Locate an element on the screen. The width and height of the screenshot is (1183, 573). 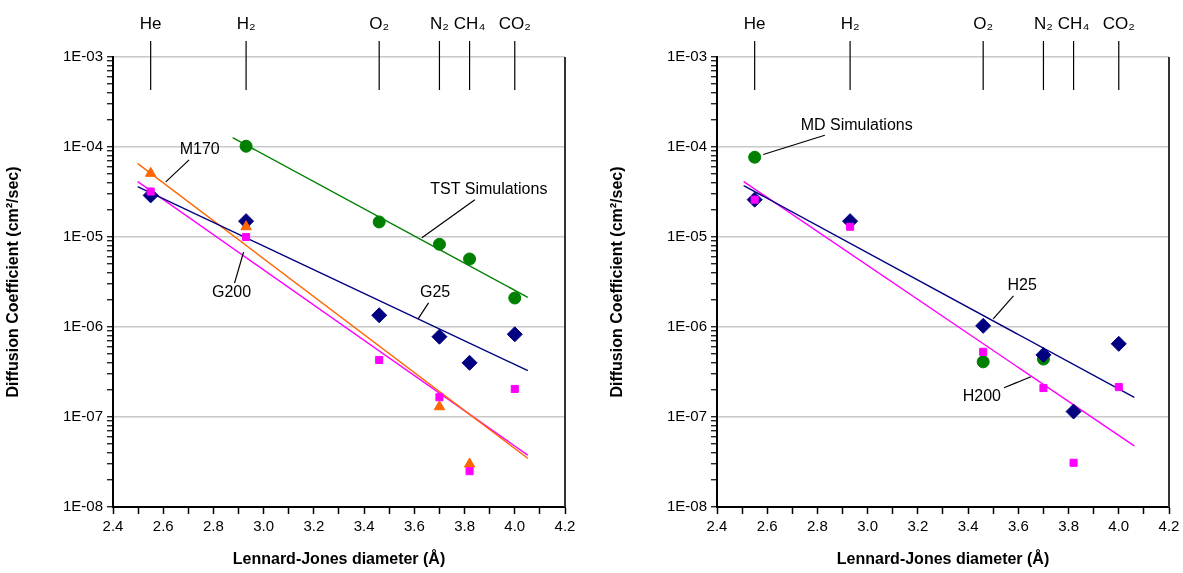
annotation: G200 is located at coordinates (232, 292).